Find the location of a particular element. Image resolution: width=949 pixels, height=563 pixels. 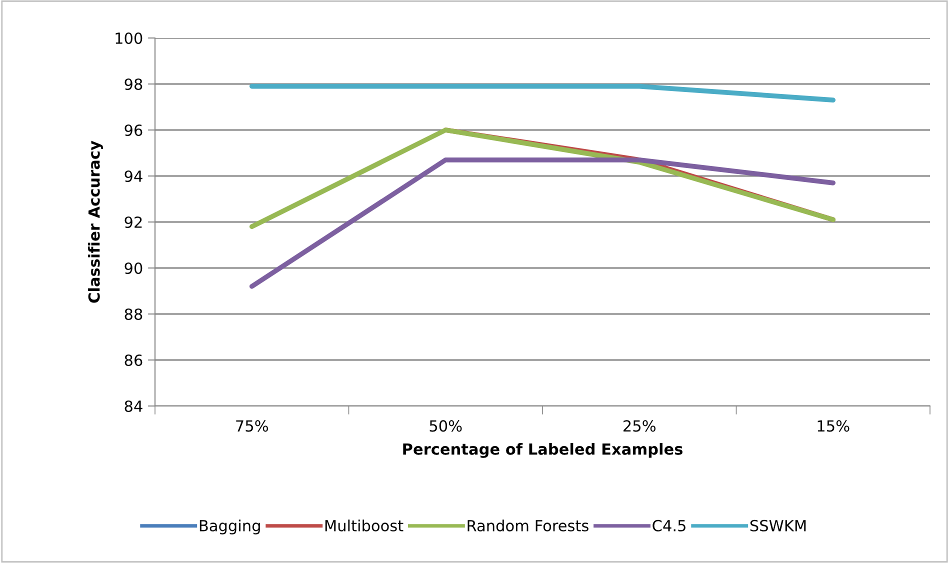

x-tick-label: 15% is located at coordinates (834, 426).